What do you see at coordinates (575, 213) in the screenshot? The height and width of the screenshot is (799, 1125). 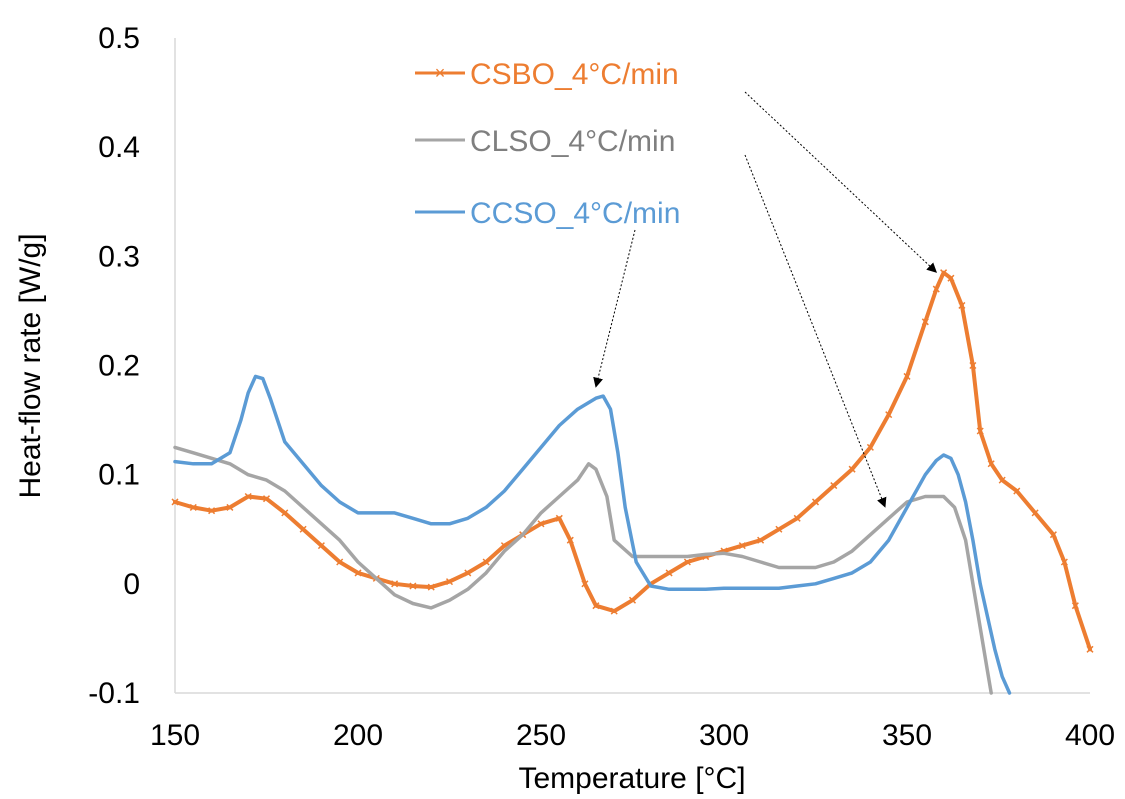 I see `legend-label-ccso: CCSO_4°C/min` at bounding box center [575, 213].